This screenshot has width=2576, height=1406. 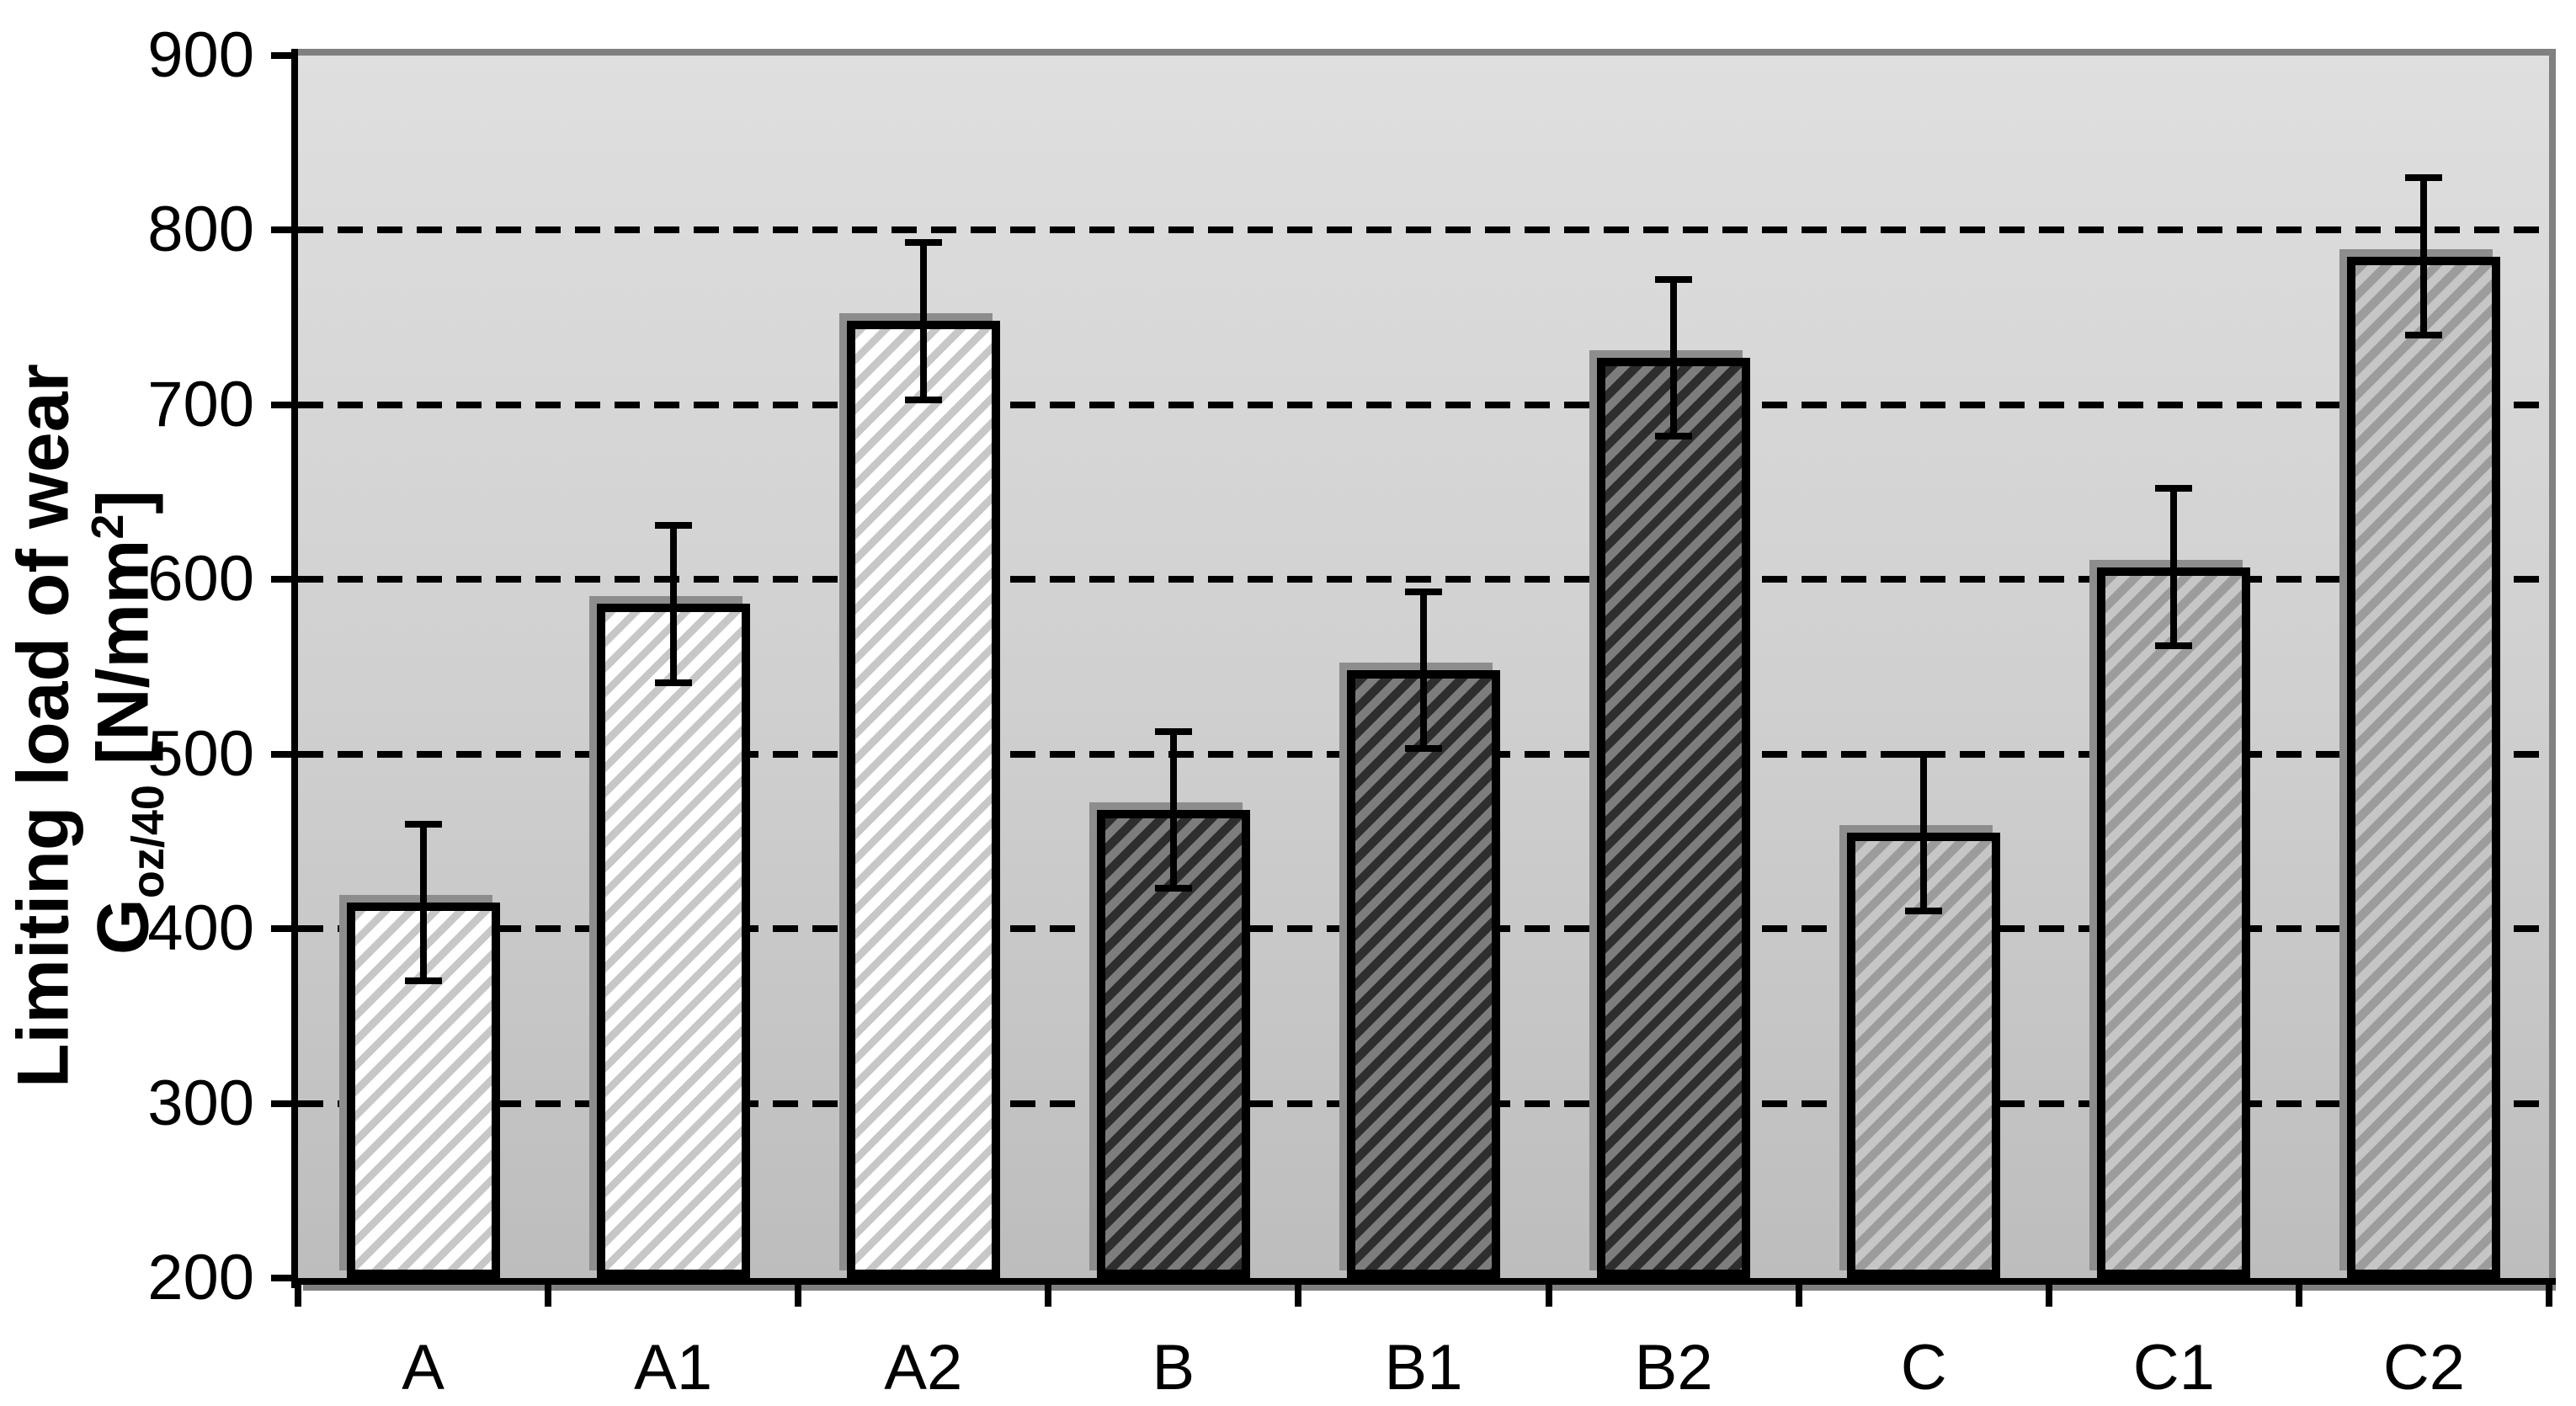 I want to click on error-cap-bottom-B, so click(x=1173, y=888).